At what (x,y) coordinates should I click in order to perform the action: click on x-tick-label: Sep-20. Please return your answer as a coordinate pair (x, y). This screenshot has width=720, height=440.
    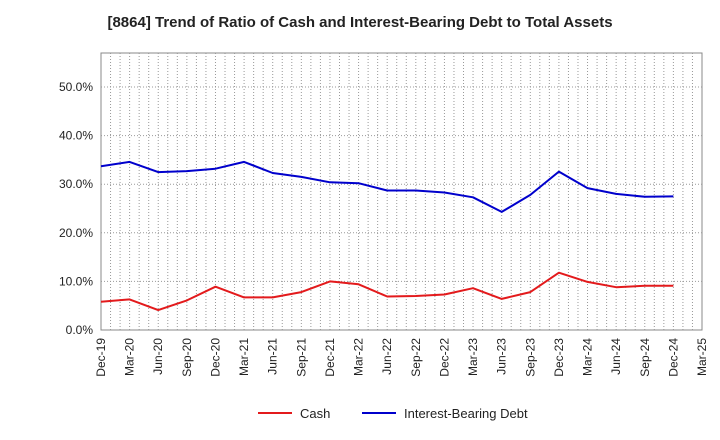
    Looking at the image, I should click on (187, 357).